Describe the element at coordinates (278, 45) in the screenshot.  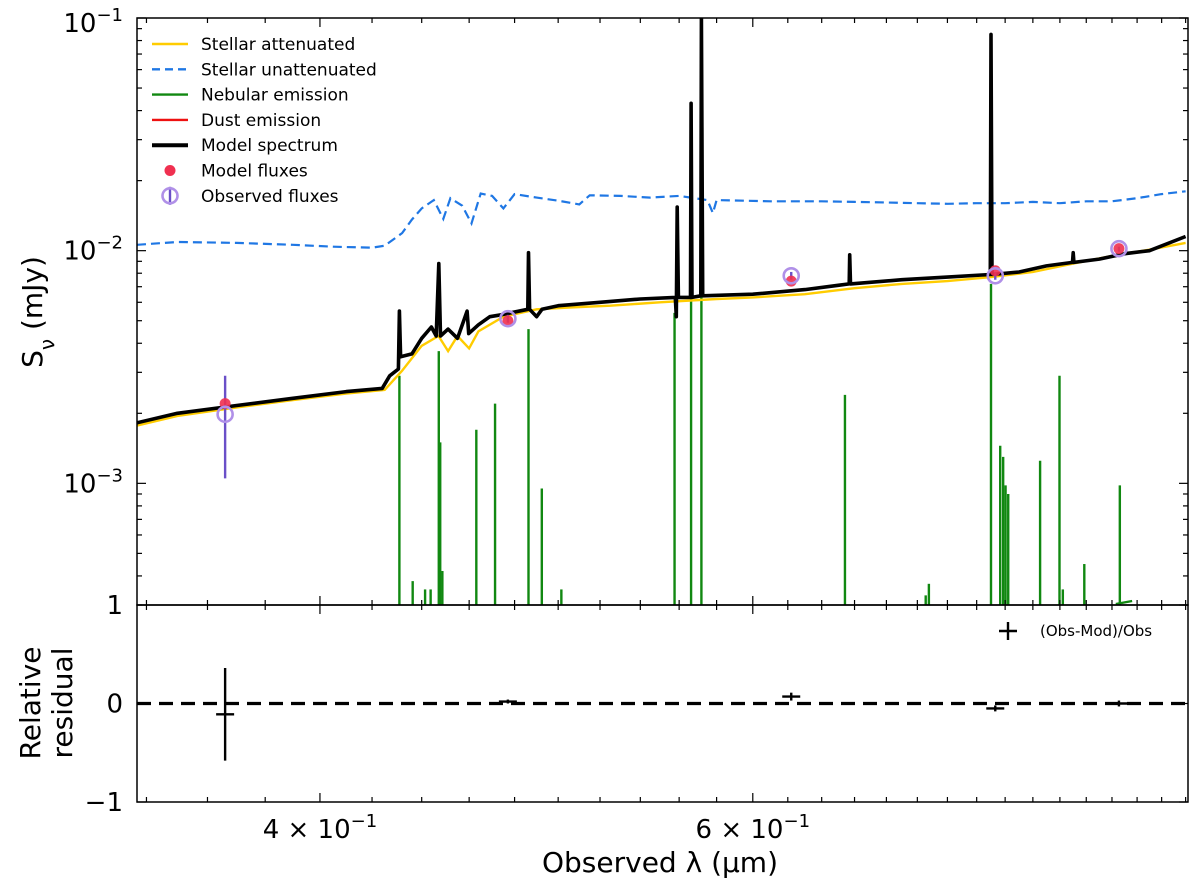
I see `legend-label: Stellar attenuated` at that location.